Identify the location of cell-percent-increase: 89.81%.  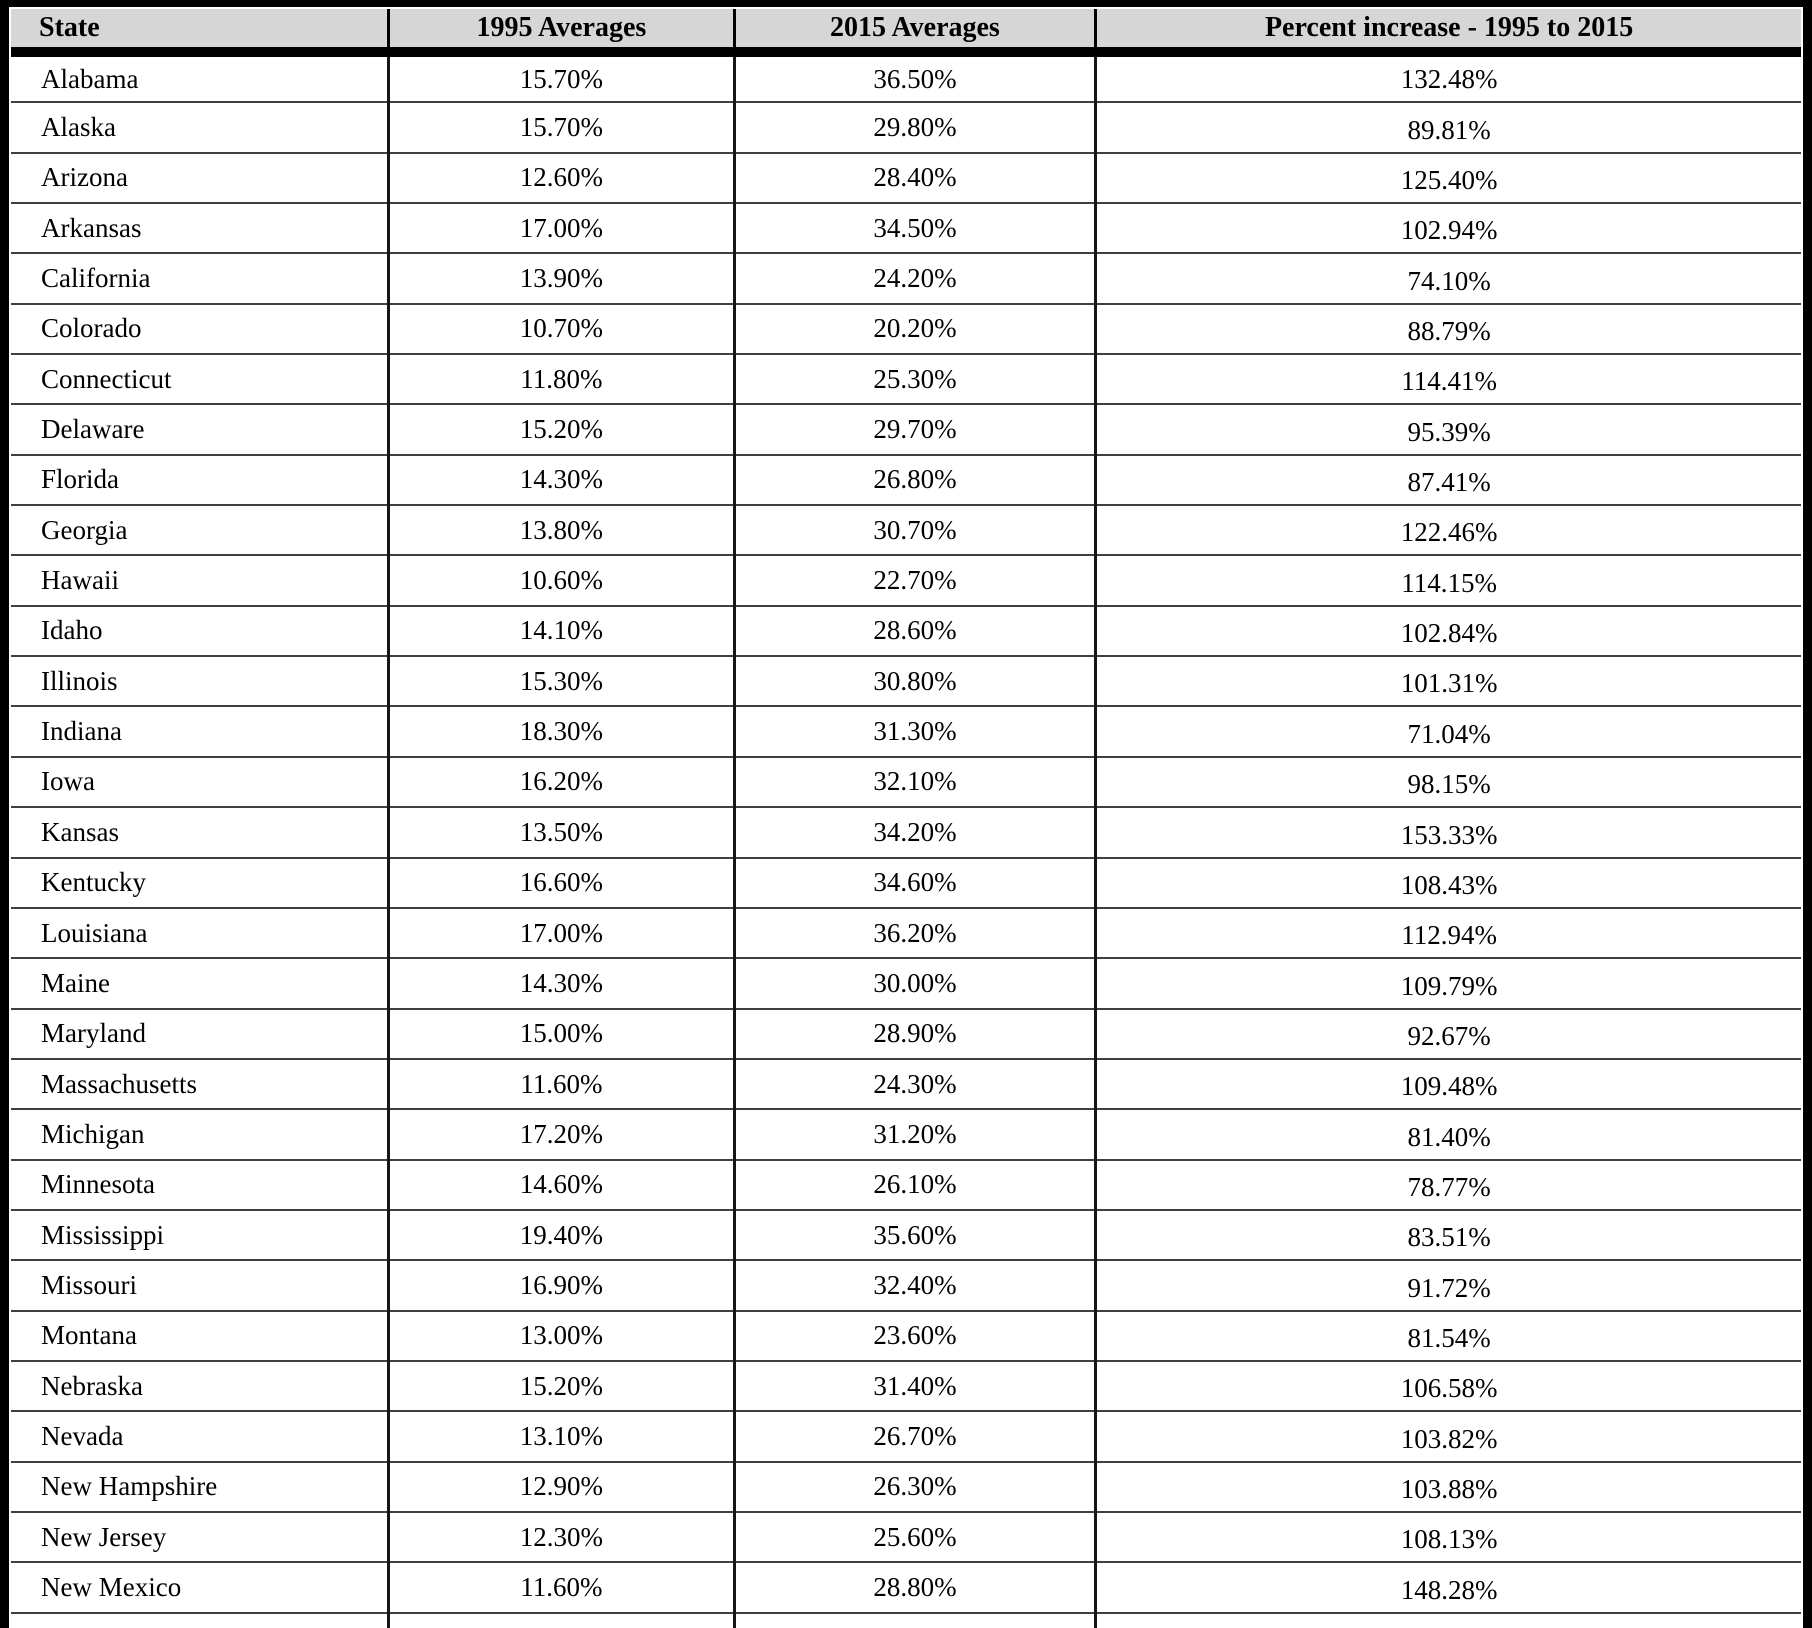
(1447, 128).